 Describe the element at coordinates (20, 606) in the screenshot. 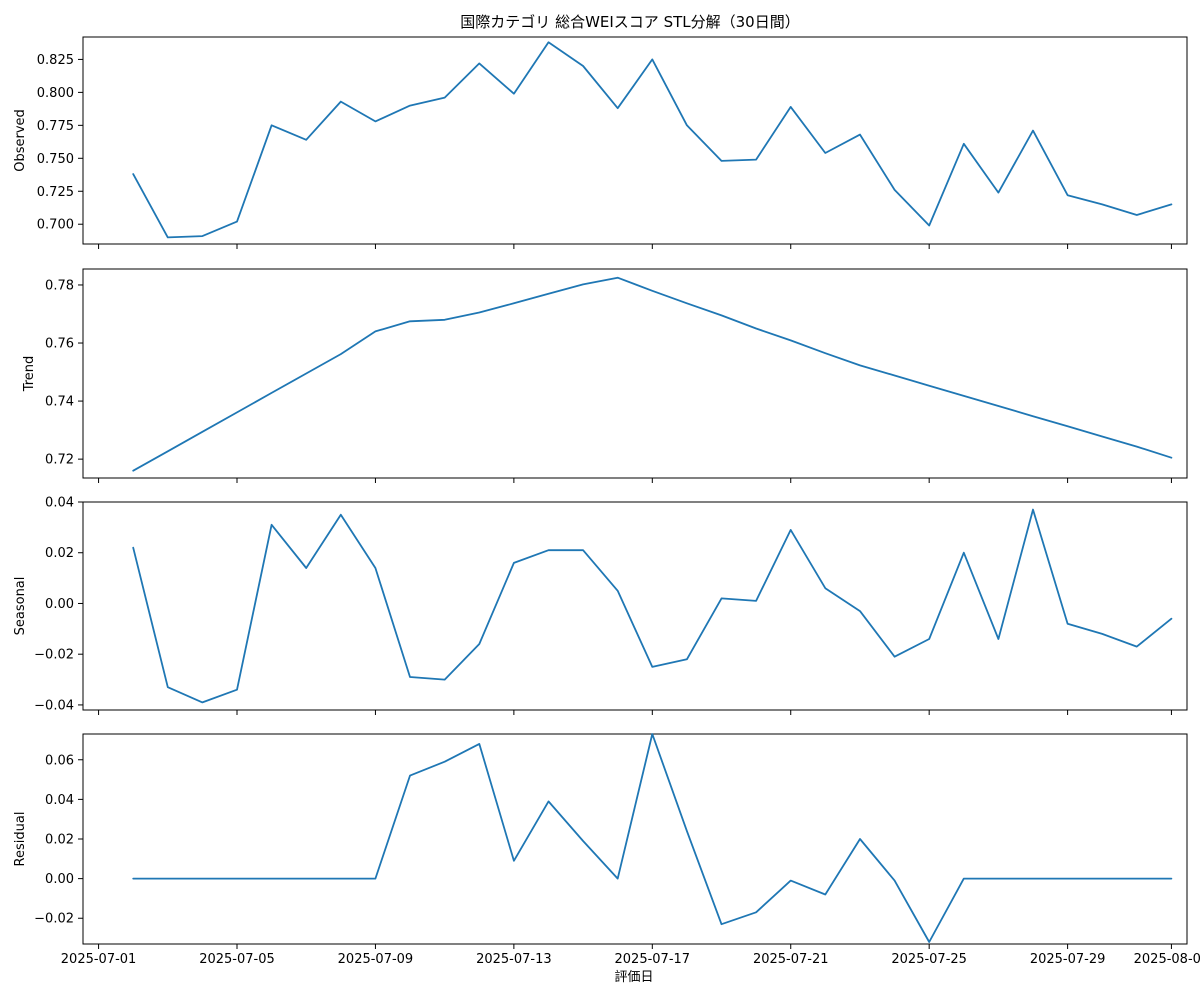

I see `y-axis-label: Seasonal` at that location.